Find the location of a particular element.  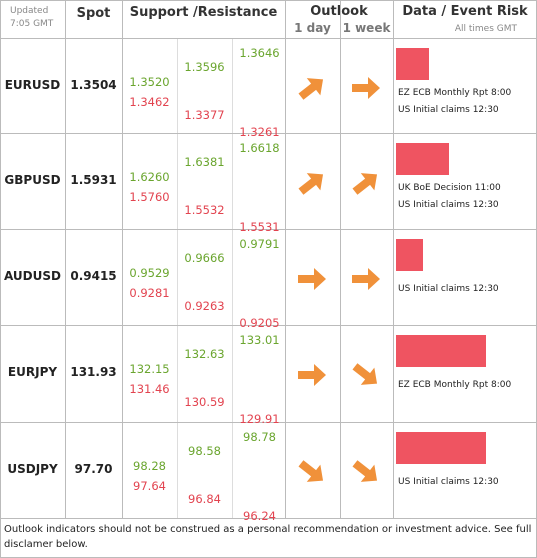

resistance: 98.58 is located at coordinates (204, 451).